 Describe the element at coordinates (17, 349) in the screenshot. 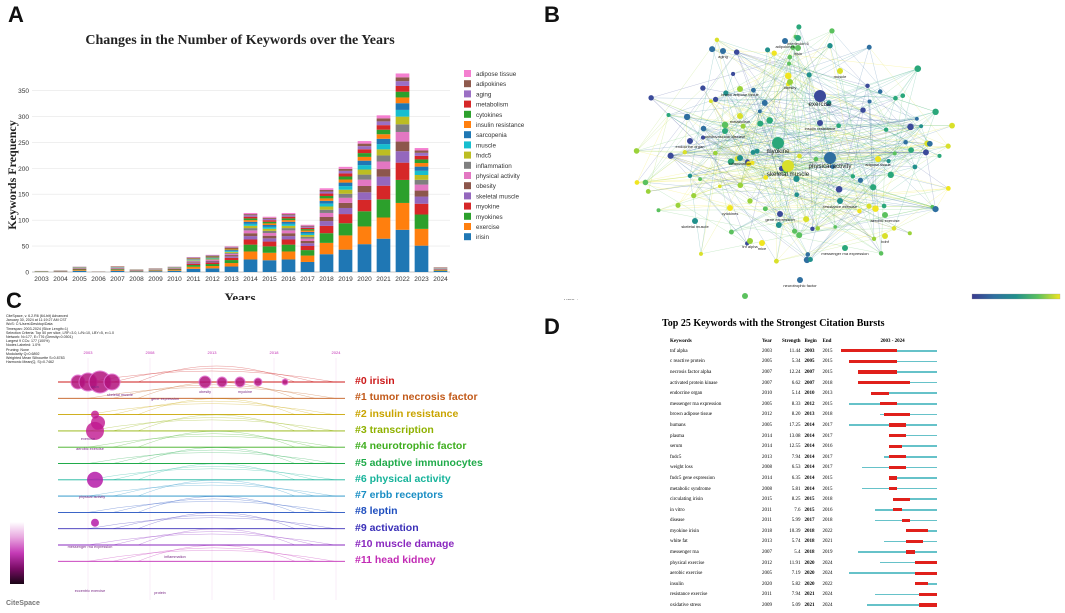

I see `citespace-meta-line: Pruning: None` at that location.